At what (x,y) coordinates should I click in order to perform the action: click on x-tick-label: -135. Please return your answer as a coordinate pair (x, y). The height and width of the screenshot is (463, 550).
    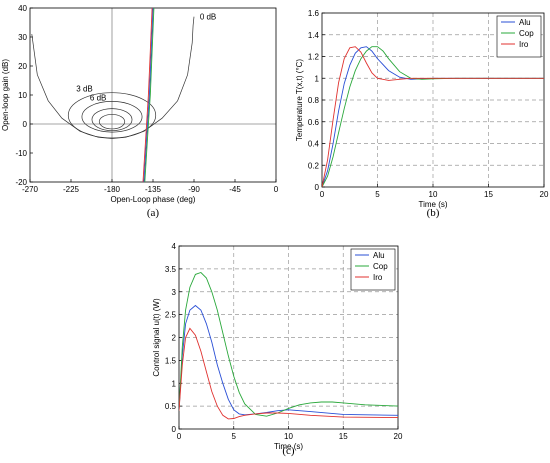
    Looking at the image, I should click on (153, 189).